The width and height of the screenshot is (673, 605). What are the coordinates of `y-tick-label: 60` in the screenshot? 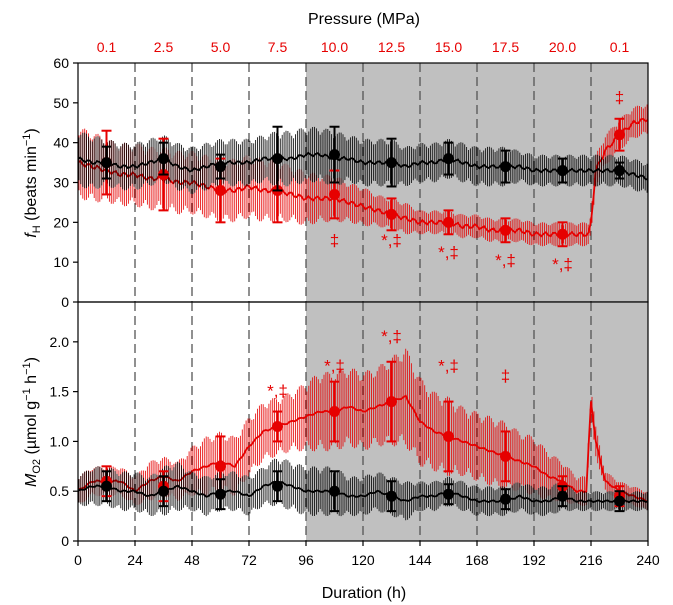 It's located at (61, 63).